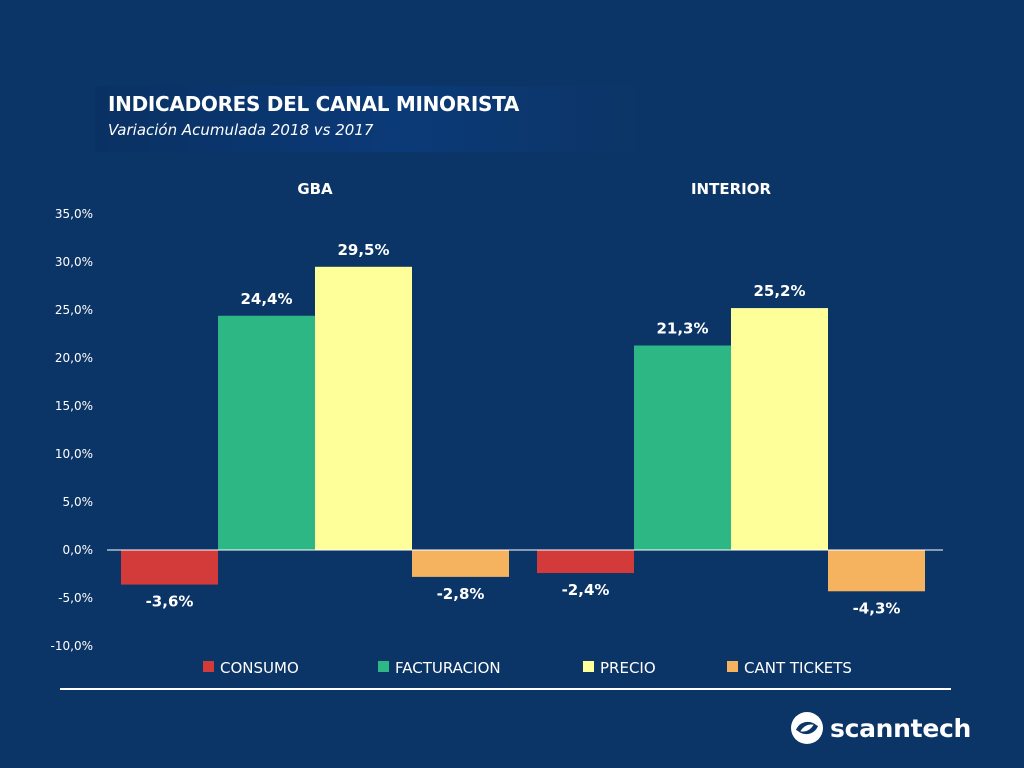 The height and width of the screenshot is (768, 1024). Describe the element at coordinates (169, 567) in the screenshot. I see `bar-consumo-gba` at that location.